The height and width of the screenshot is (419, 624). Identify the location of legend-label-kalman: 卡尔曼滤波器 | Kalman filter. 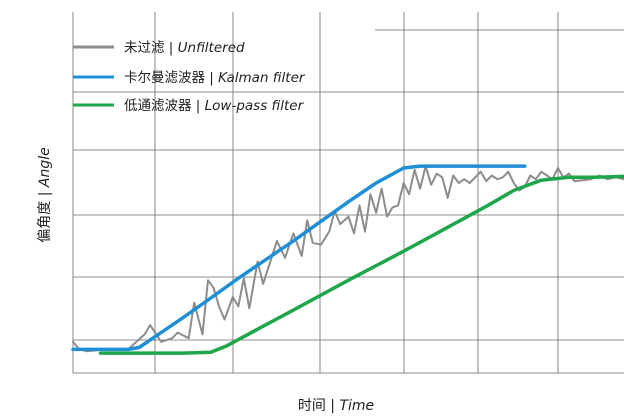
(215, 78).